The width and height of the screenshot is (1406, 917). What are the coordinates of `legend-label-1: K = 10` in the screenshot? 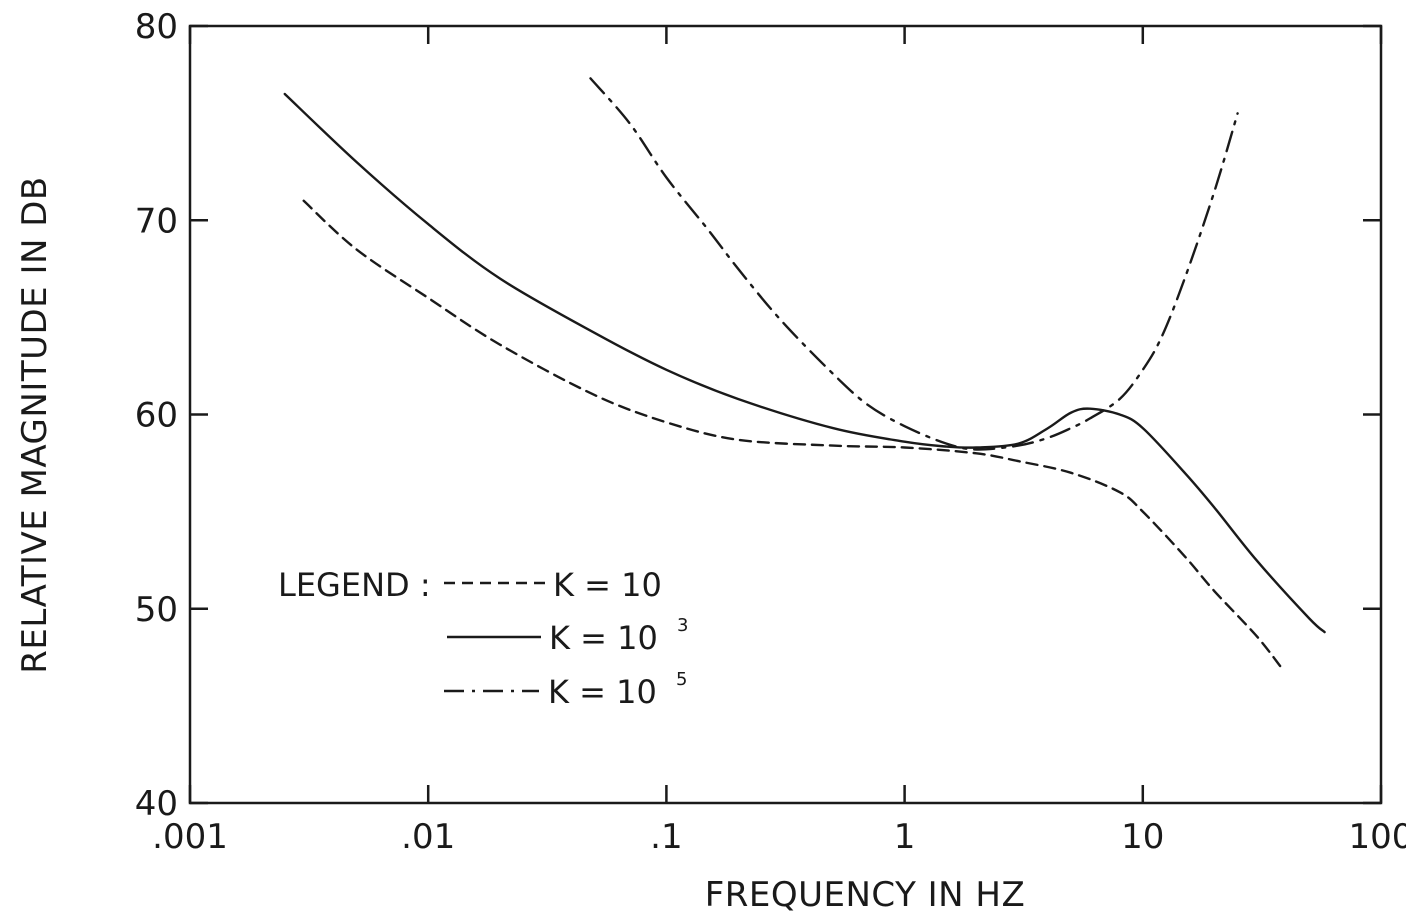 It's located at (607, 585).